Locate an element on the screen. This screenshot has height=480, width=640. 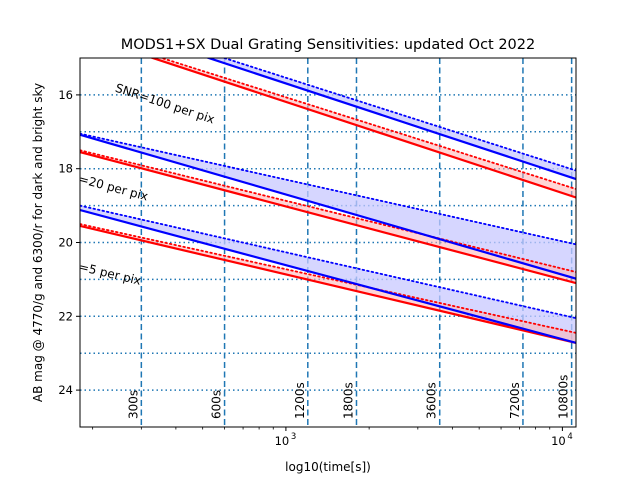
x-tick-exponent: 4 is located at coordinates (569, 437).